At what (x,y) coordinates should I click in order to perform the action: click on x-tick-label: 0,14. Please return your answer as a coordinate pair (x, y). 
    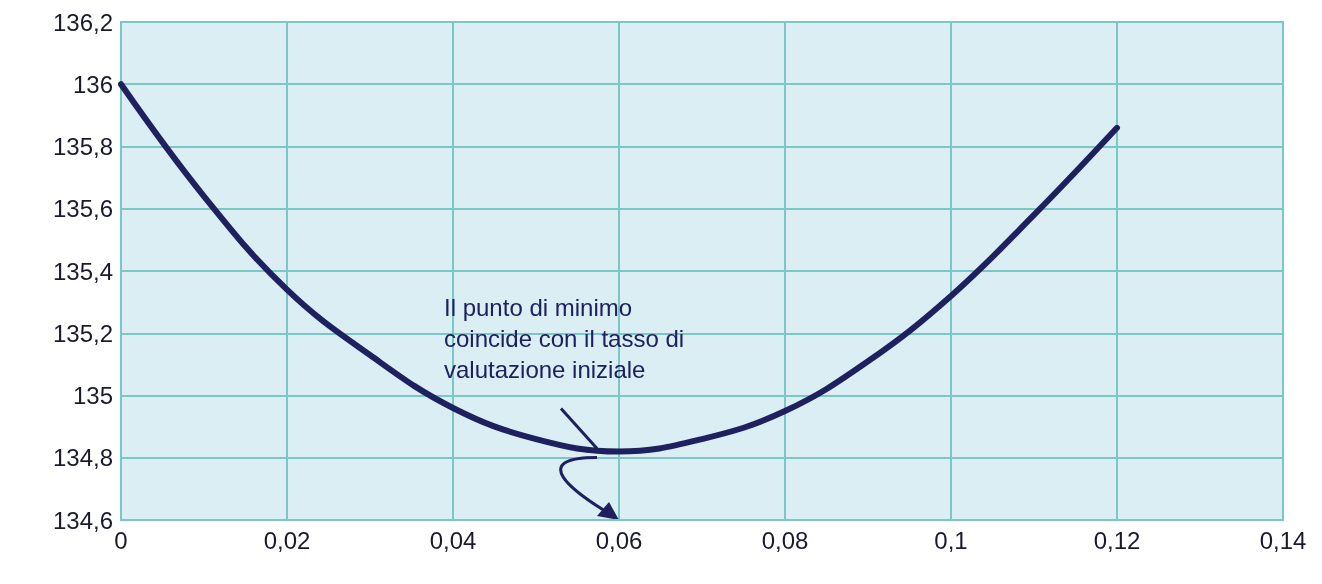
    Looking at the image, I should click on (1283, 540).